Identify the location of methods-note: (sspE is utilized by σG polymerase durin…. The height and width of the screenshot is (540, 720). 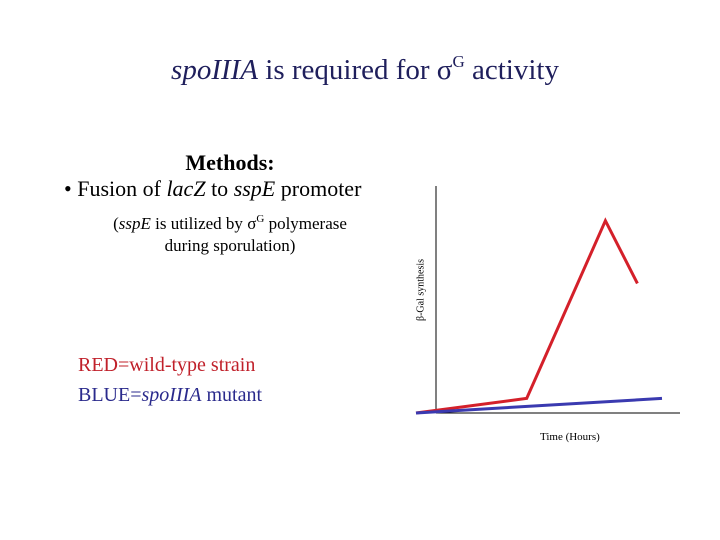
(230, 232).